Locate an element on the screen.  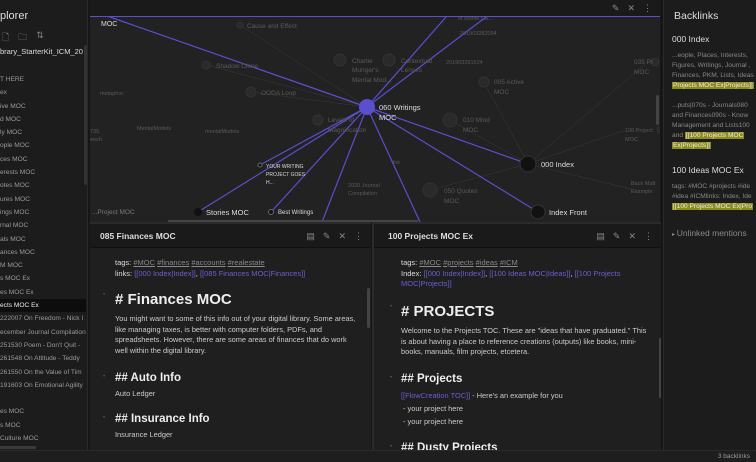
graph-node-stories is located at coordinates (198, 212).